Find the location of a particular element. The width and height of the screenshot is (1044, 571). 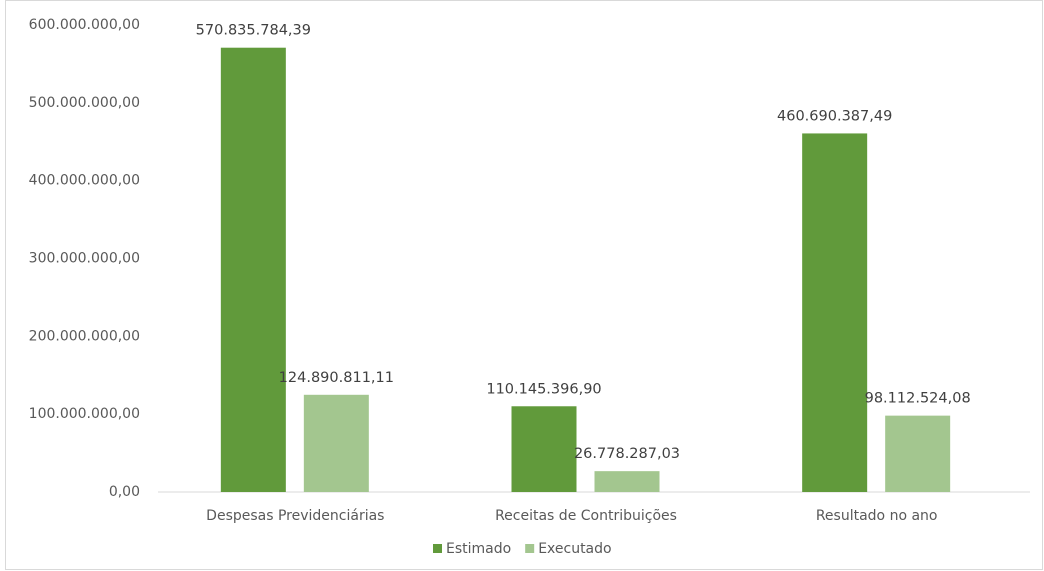

y-tick-label: 400.000.000,00 is located at coordinates (84, 181).